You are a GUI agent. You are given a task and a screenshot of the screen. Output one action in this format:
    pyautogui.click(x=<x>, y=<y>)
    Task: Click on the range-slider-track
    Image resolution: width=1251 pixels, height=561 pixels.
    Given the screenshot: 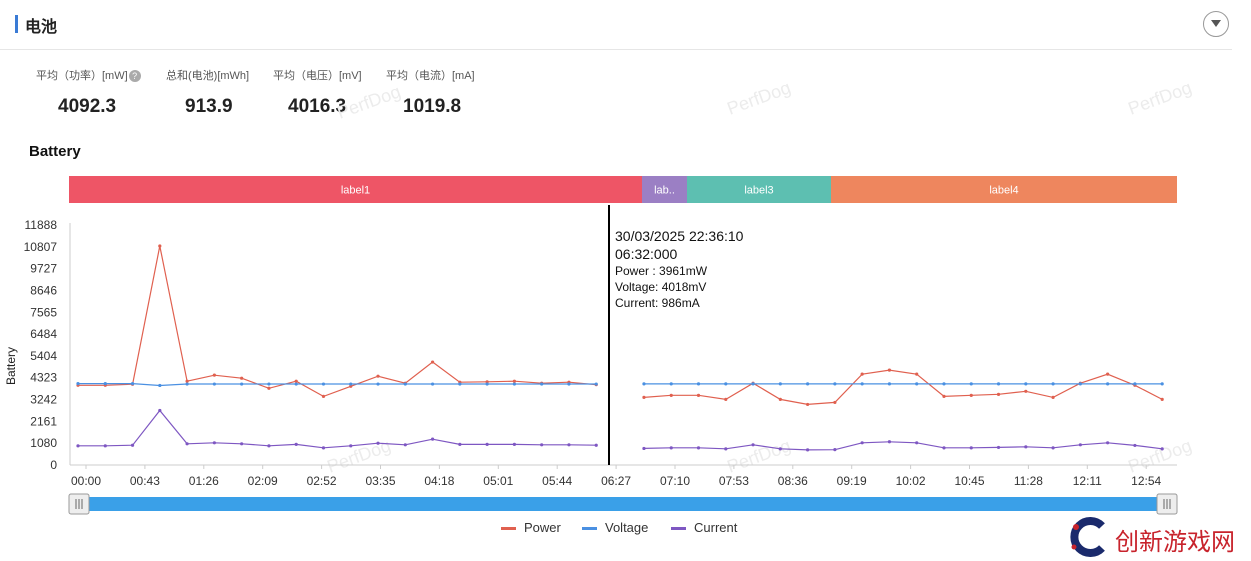 What is the action you would take?
    pyautogui.click(x=623, y=504)
    